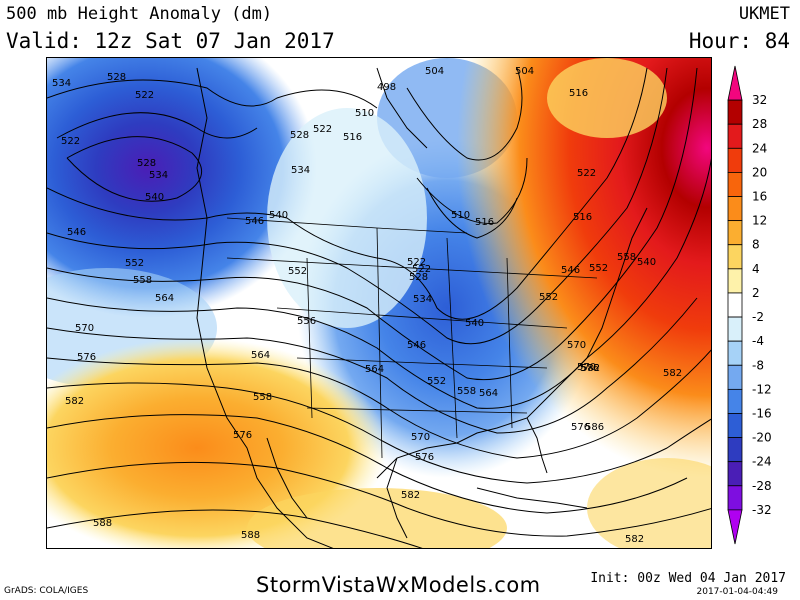 The height and width of the screenshot is (600, 800). What do you see at coordinates (688, 578) in the screenshot?
I see `init-time: Init: 00z Wed 04 Jan 2017` at bounding box center [688, 578].